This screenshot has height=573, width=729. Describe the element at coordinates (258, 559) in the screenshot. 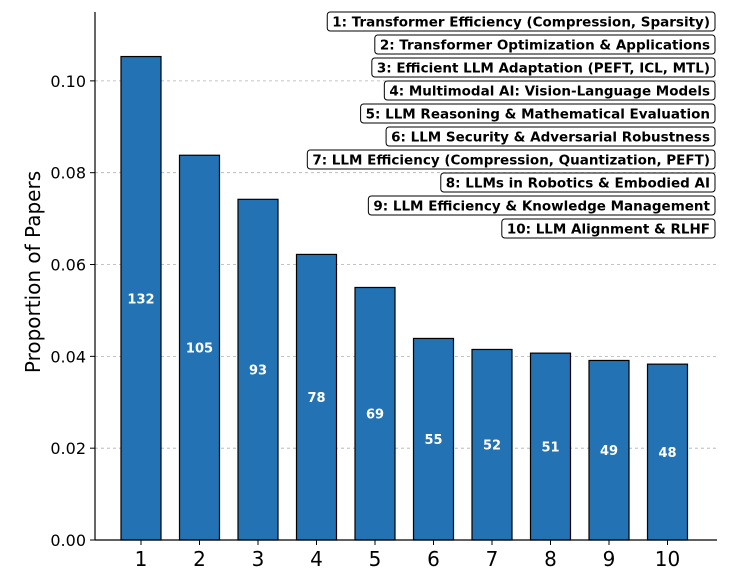

I see `x-tick-label: 3` at that location.